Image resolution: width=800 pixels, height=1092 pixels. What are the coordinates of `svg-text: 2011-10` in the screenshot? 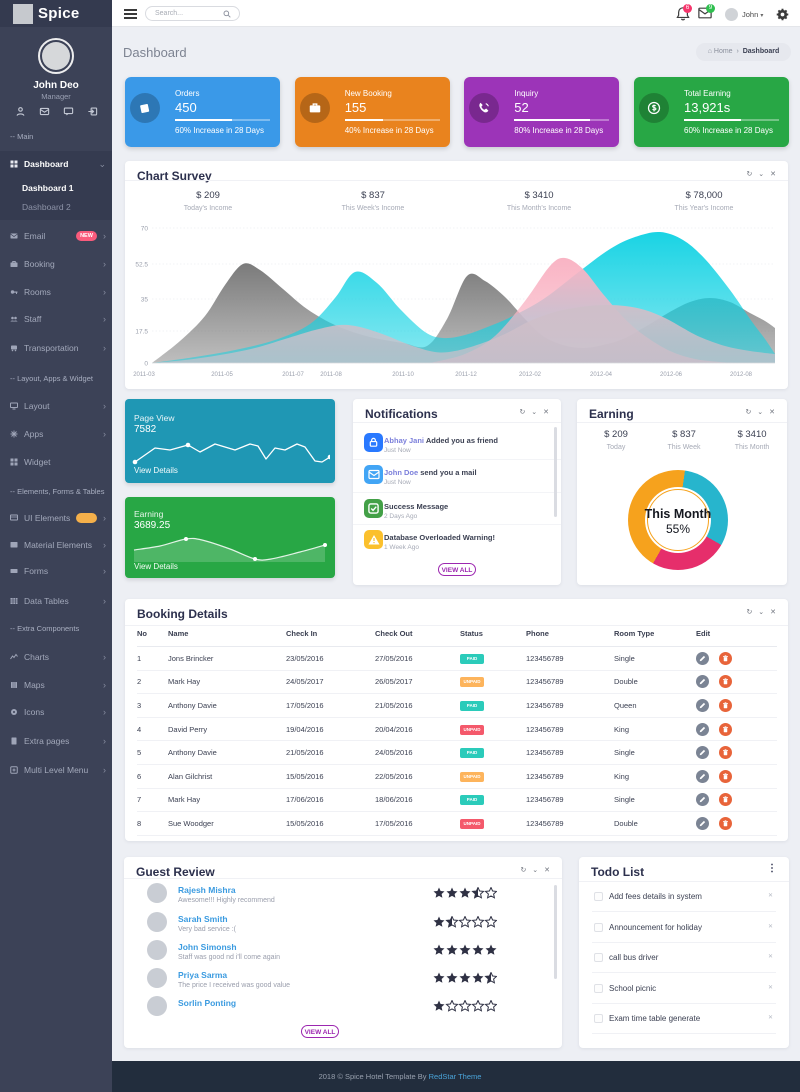 It's located at (403, 375).